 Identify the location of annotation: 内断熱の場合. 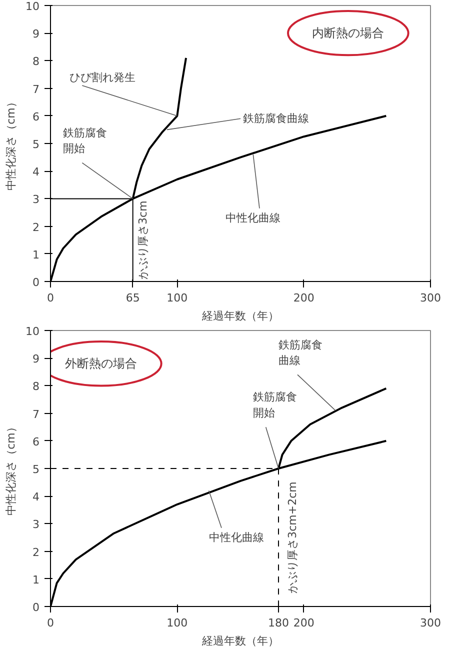
(348, 33).